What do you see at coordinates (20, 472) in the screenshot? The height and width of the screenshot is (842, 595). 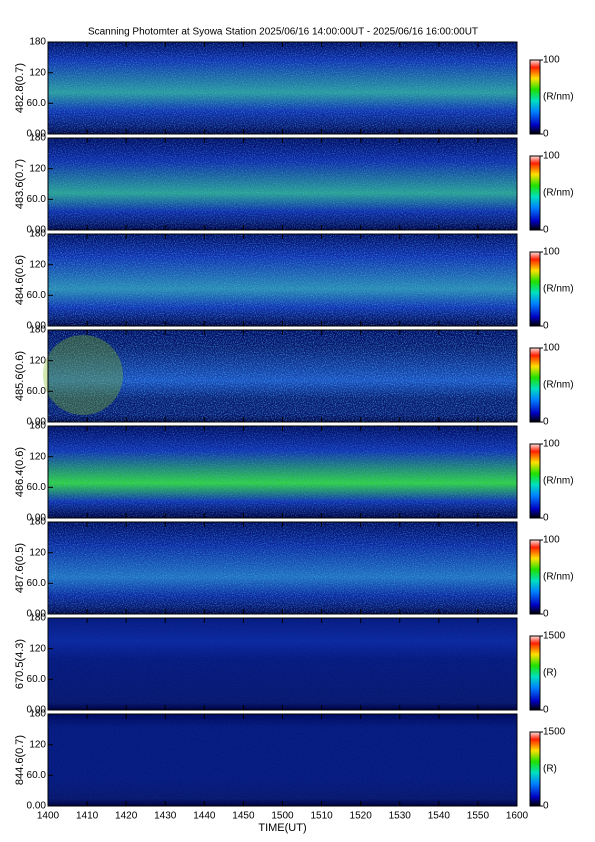 I see `y-axis-label: 486.4(0.6)` at bounding box center [20, 472].